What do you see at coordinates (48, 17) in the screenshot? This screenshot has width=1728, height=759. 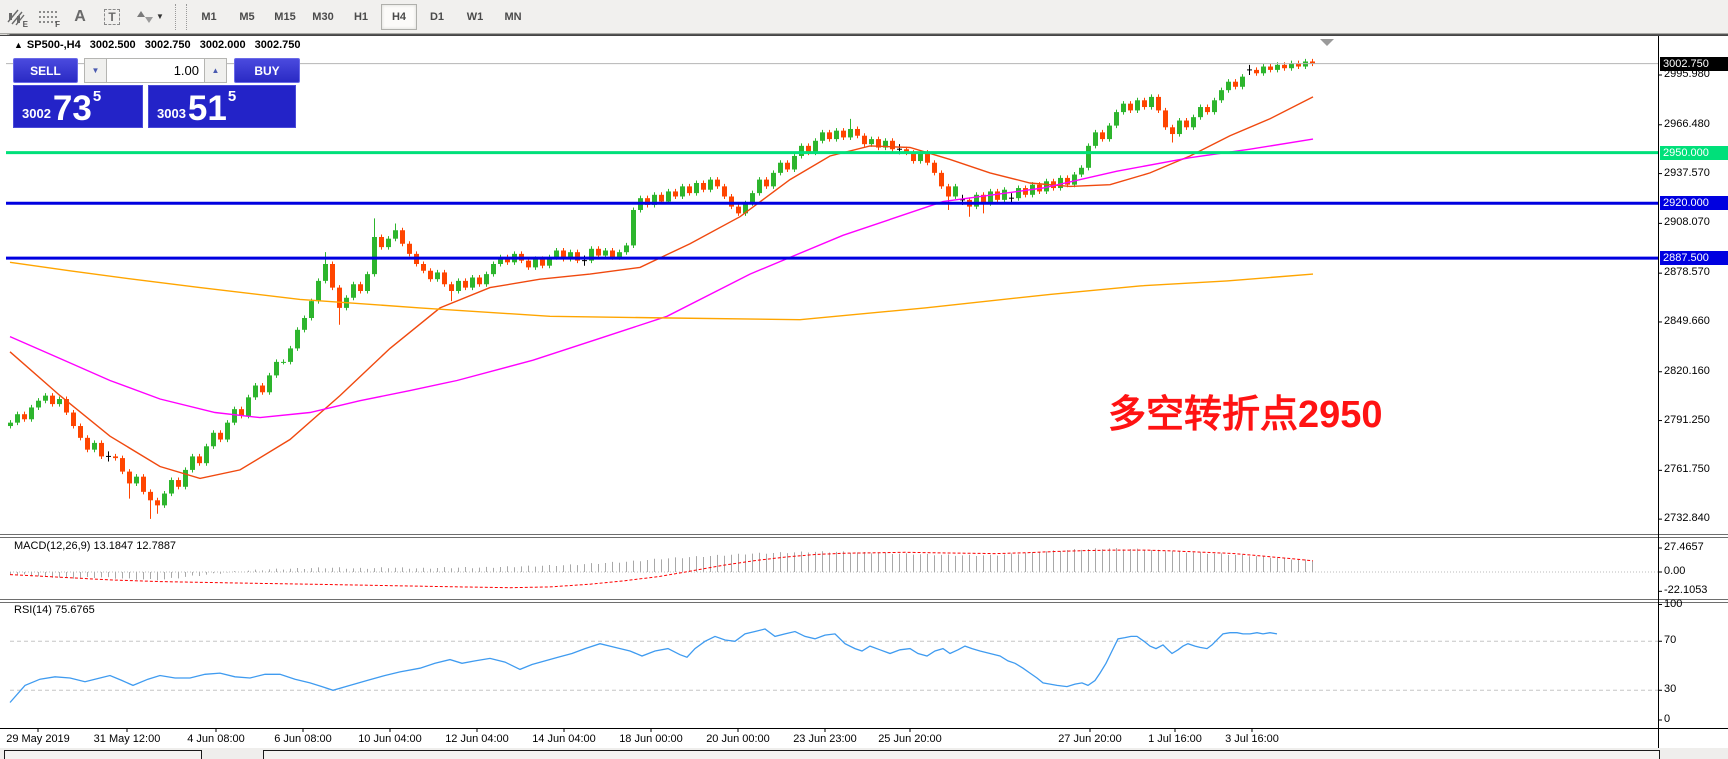 I see `fibo-retracement-icon: F` at bounding box center [48, 17].